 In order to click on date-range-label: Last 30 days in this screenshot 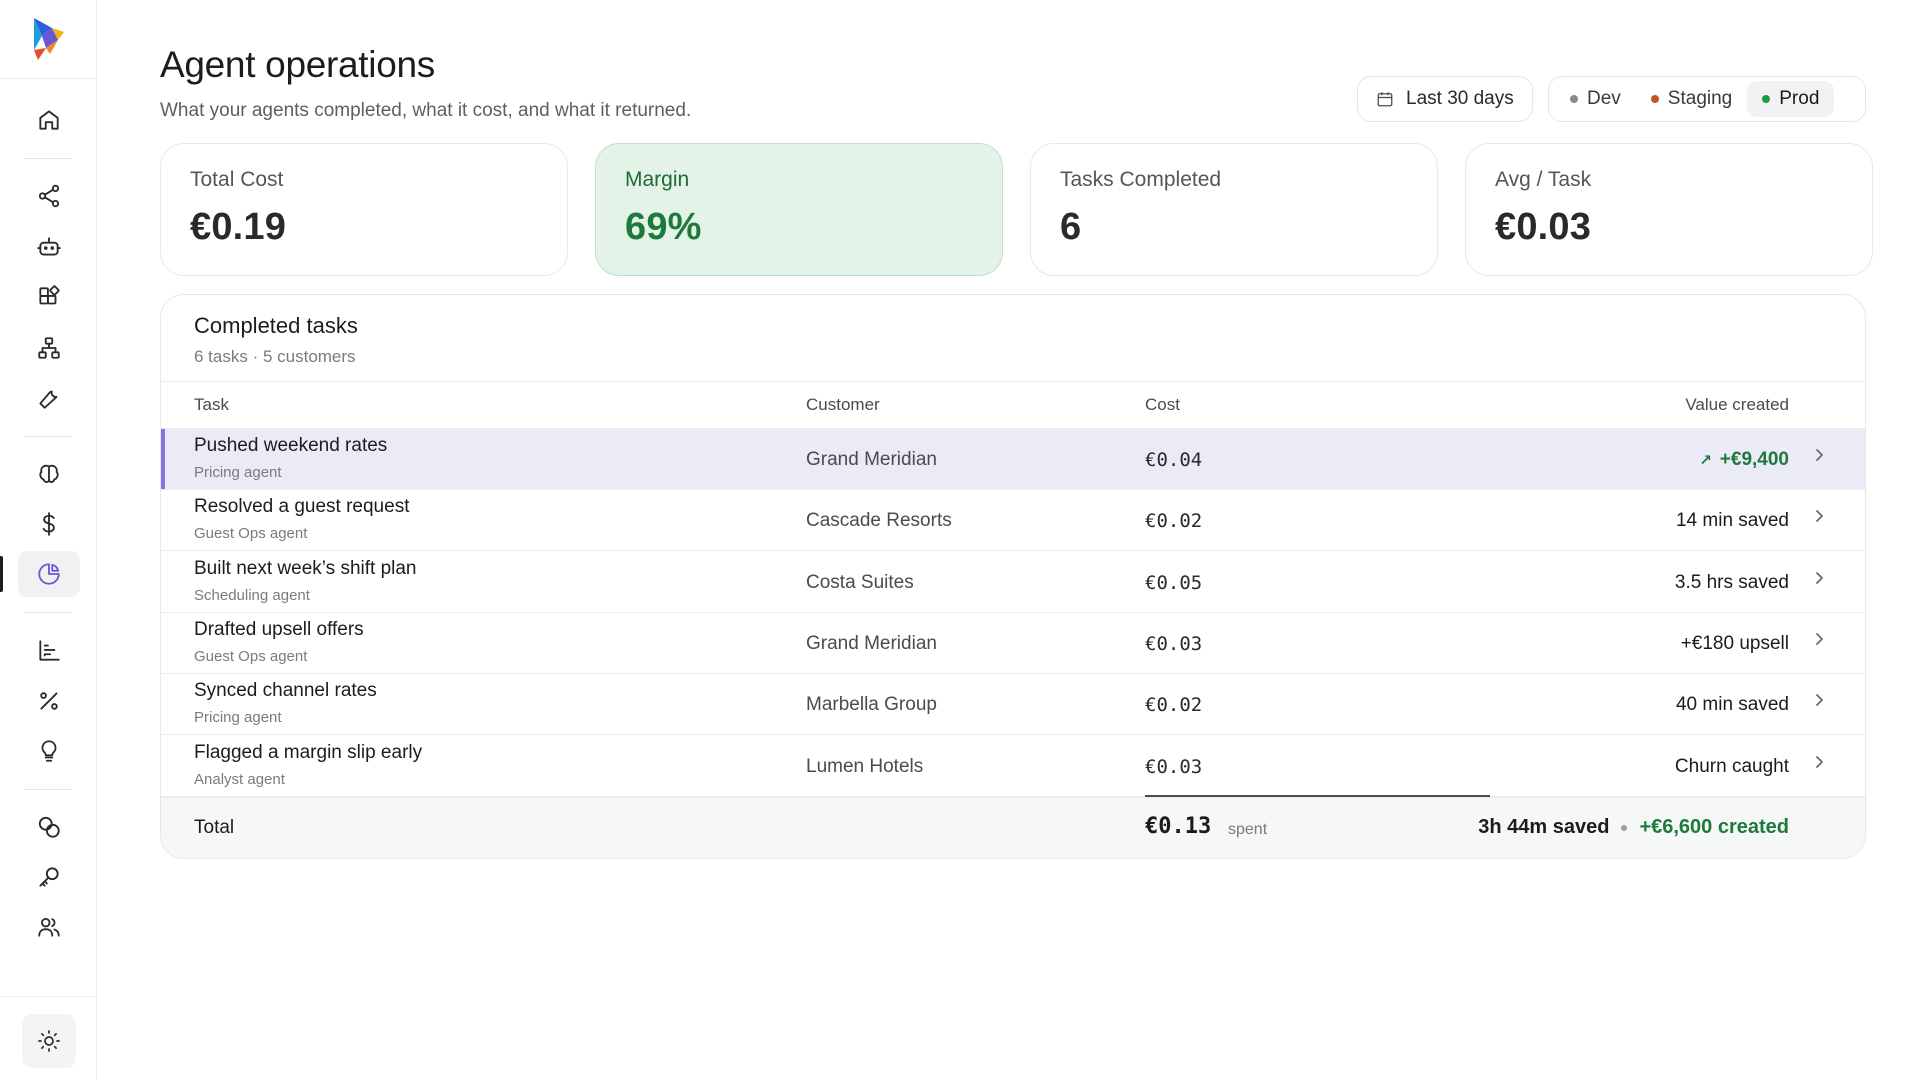, I will do `click(1460, 98)`.